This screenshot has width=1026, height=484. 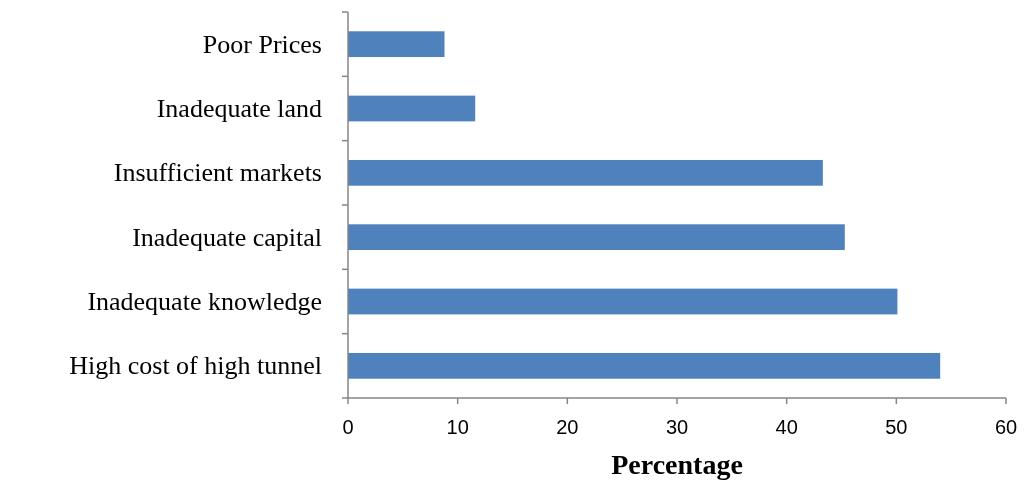 What do you see at coordinates (786, 427) in the screenshot?
I see `x-tick-label: 40` at bounding box center [786, 427].